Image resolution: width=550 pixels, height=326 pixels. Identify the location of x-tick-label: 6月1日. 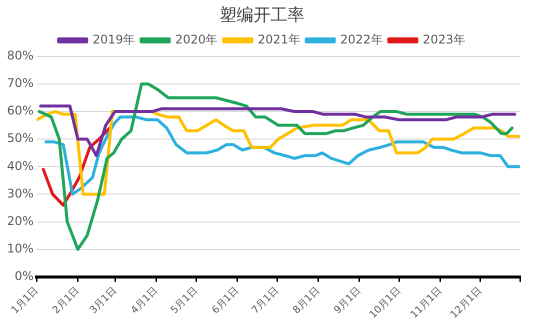
(226, 300).